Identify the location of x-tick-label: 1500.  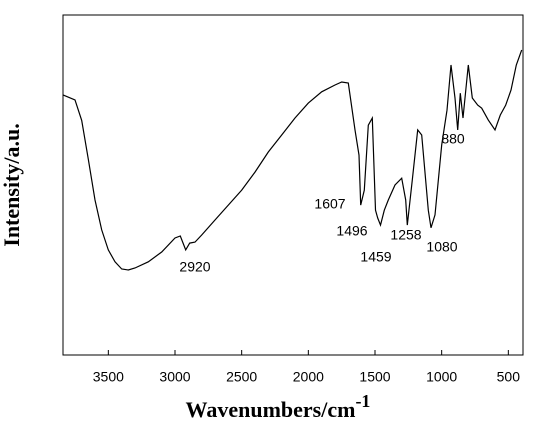
(374, 377).